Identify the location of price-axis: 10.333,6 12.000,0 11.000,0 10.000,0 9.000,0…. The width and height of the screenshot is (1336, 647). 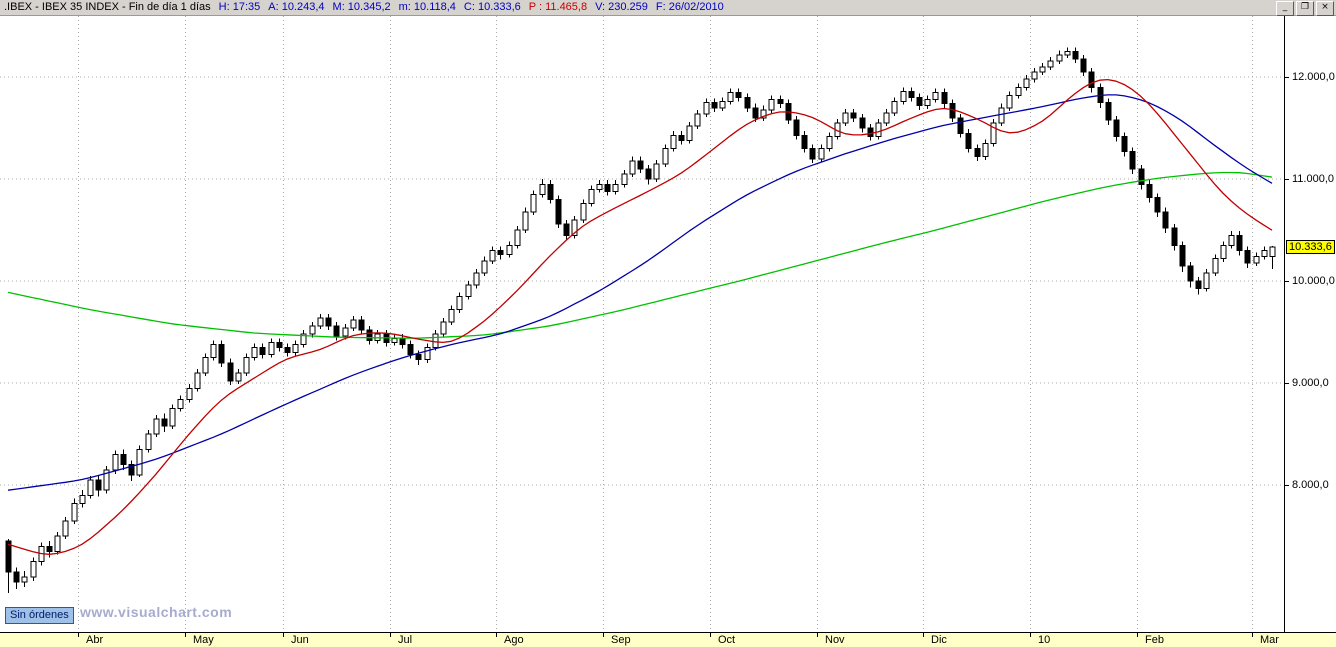
(1310, 324).